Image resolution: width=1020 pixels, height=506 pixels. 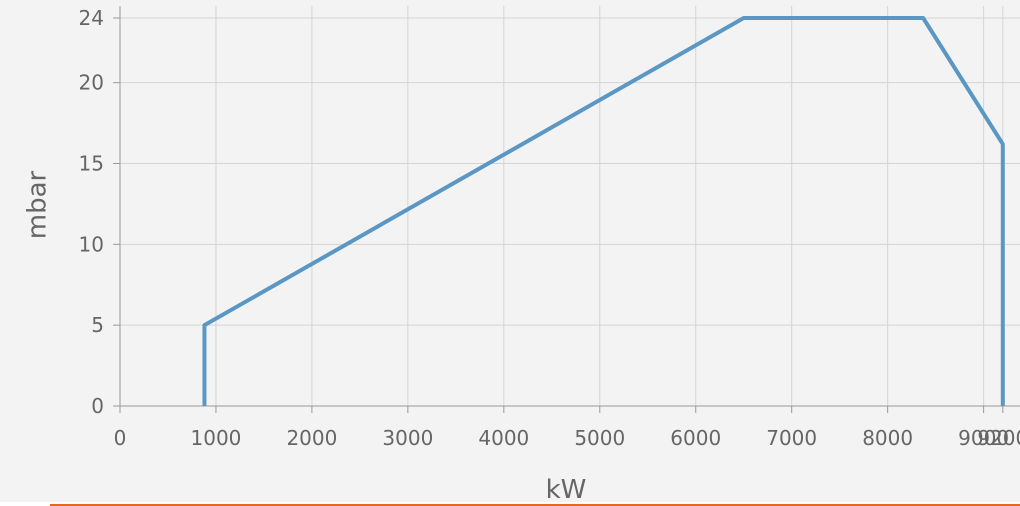 I want to click on y-tick-label: 24, so click(x=91, y=18).